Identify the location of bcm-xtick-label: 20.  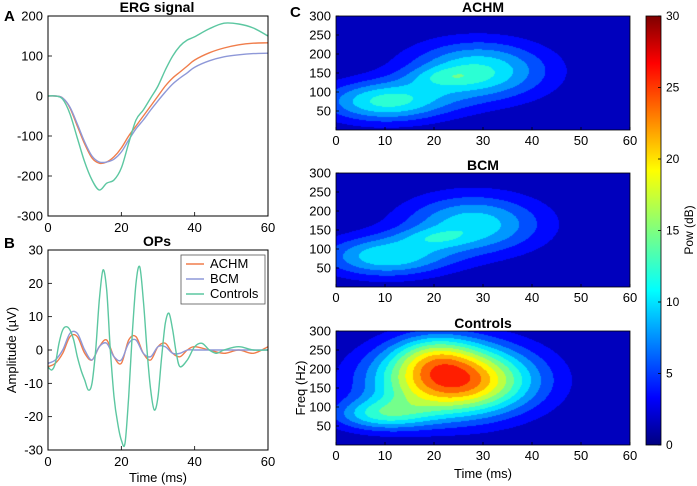
(434, 297).